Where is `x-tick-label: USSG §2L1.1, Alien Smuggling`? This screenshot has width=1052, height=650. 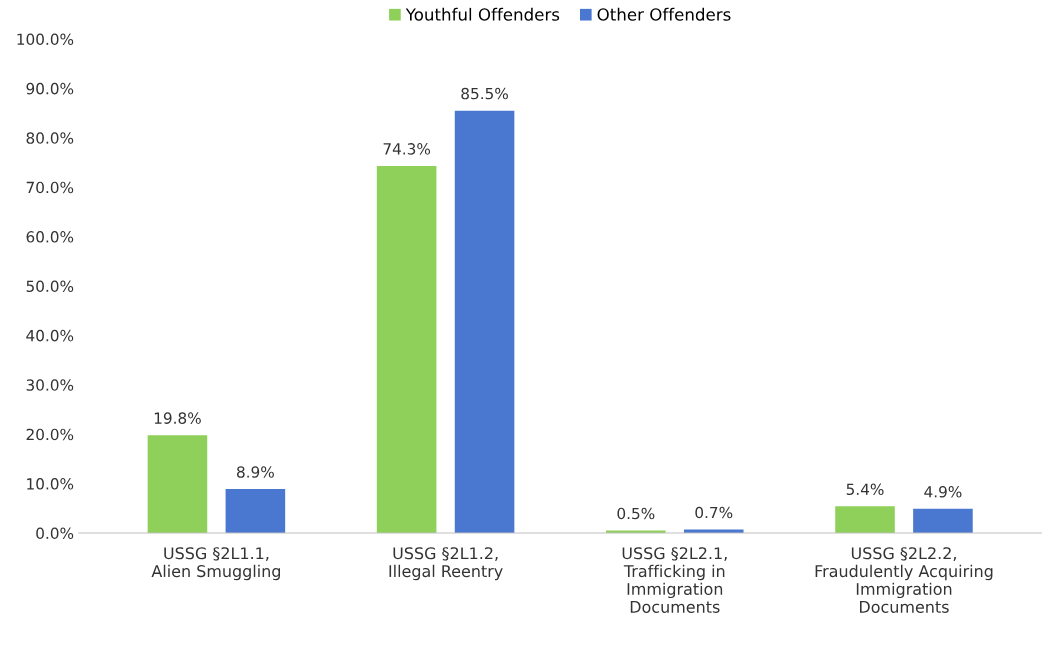
x-tick-label: USSG §2L1.1, Alien Smuggling is located at coordinates (215, 564).